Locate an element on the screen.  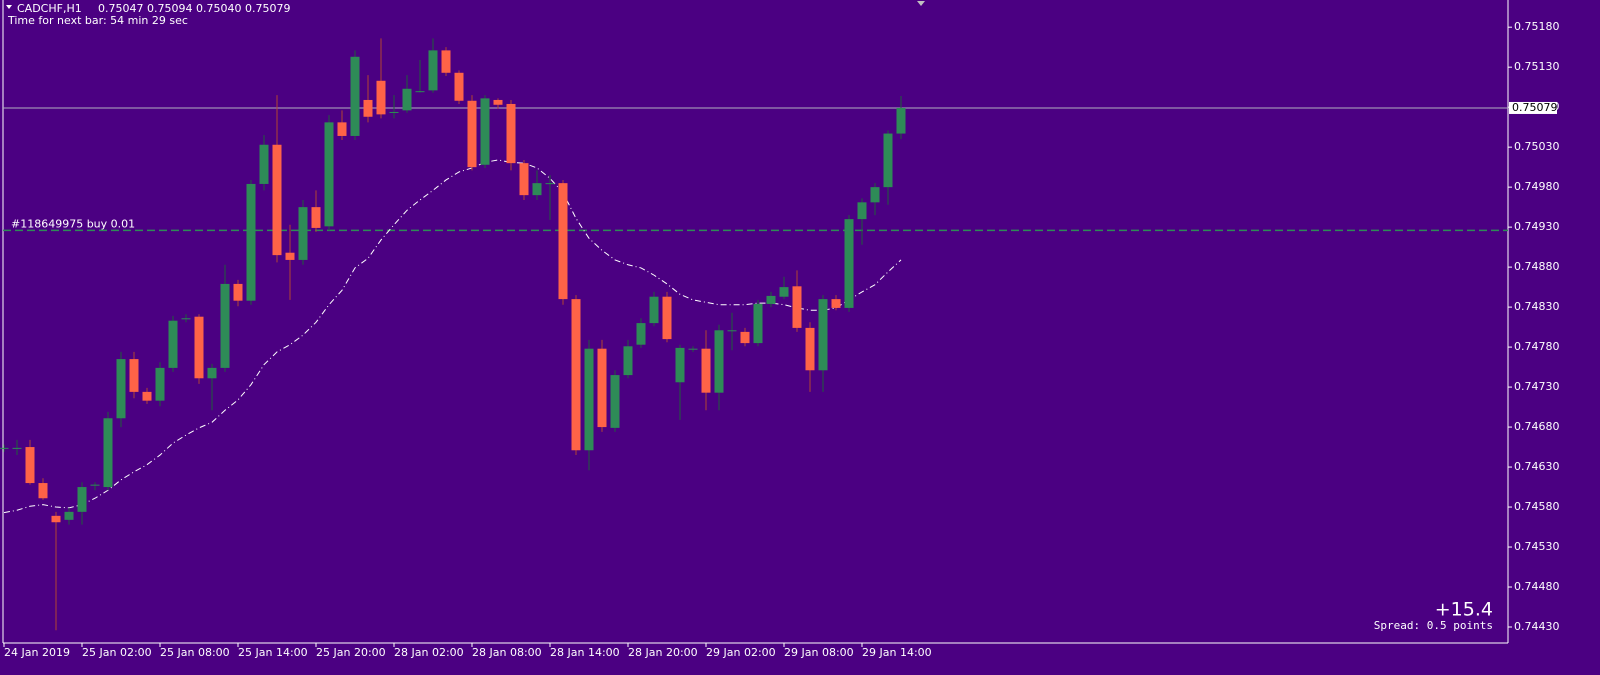
y-tick-label: 0.74780 is located at coordinates (1537, 346).